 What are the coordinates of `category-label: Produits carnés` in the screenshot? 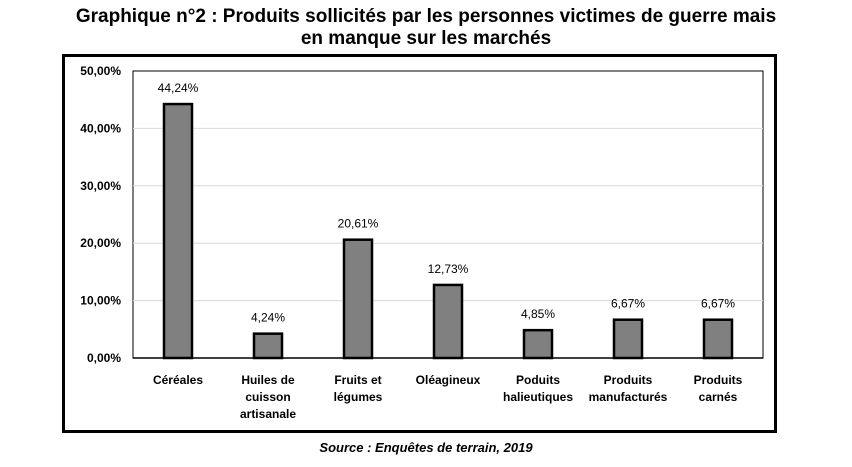 It's located at (718, 388).